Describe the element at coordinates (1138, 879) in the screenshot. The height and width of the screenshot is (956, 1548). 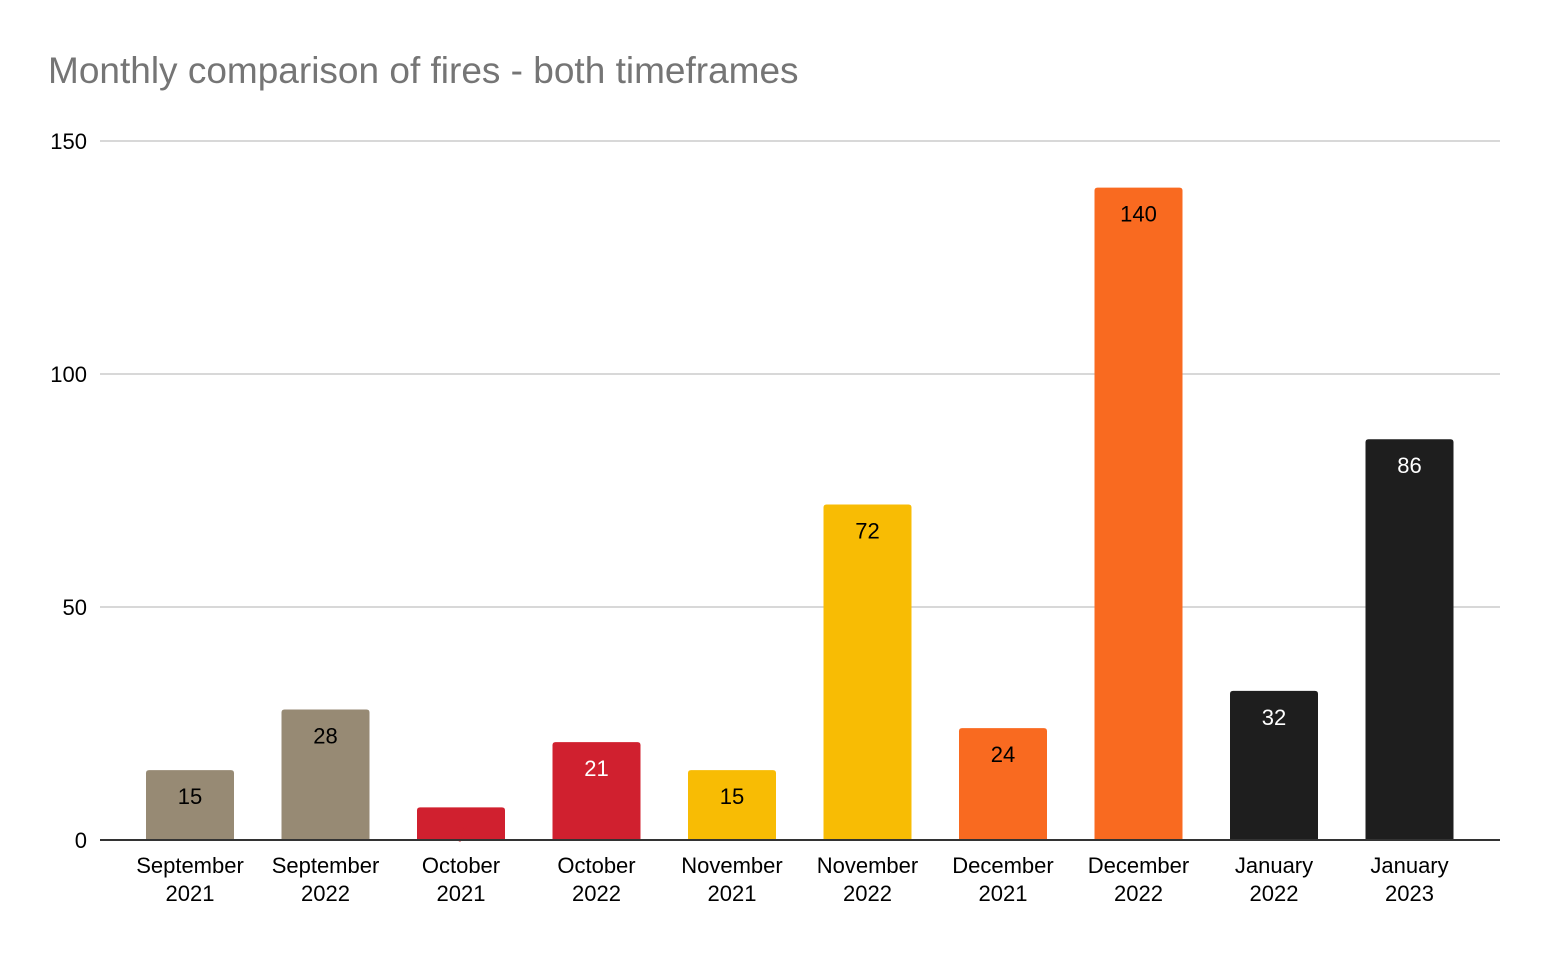
I see `x-tick-label: December 2022` at that location.